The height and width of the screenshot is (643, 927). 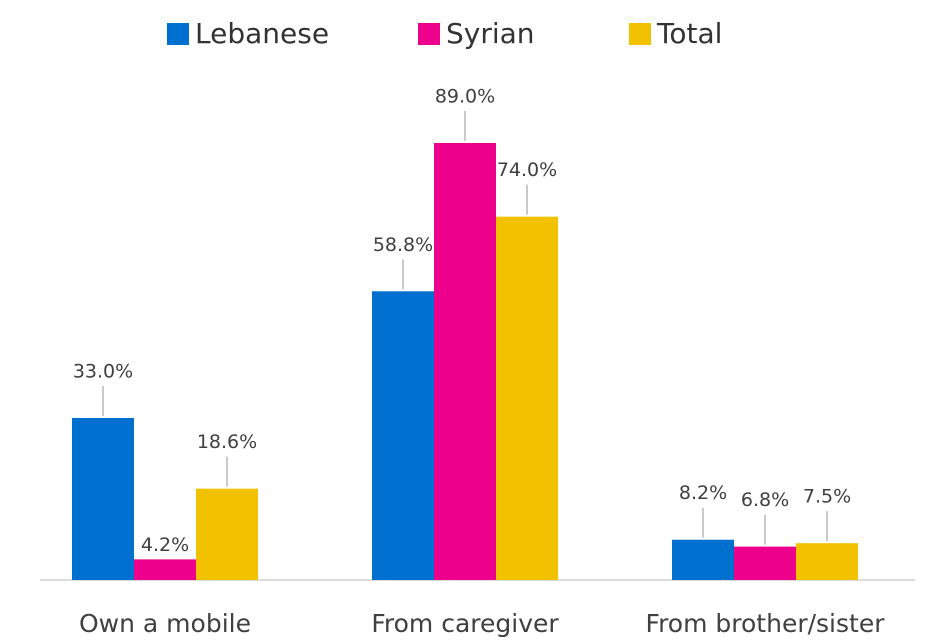 What do you see at coordinates (403, 245) in the screenshot?
I see `value-label: 58.8%` at bounding box center [403, 245].